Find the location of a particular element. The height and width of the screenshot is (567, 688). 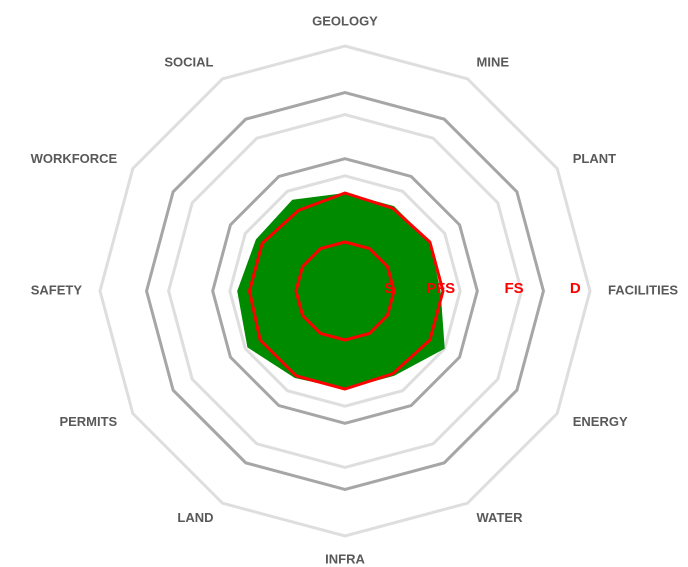

axis-label: ENERGY is located at coordinates (600, 421).